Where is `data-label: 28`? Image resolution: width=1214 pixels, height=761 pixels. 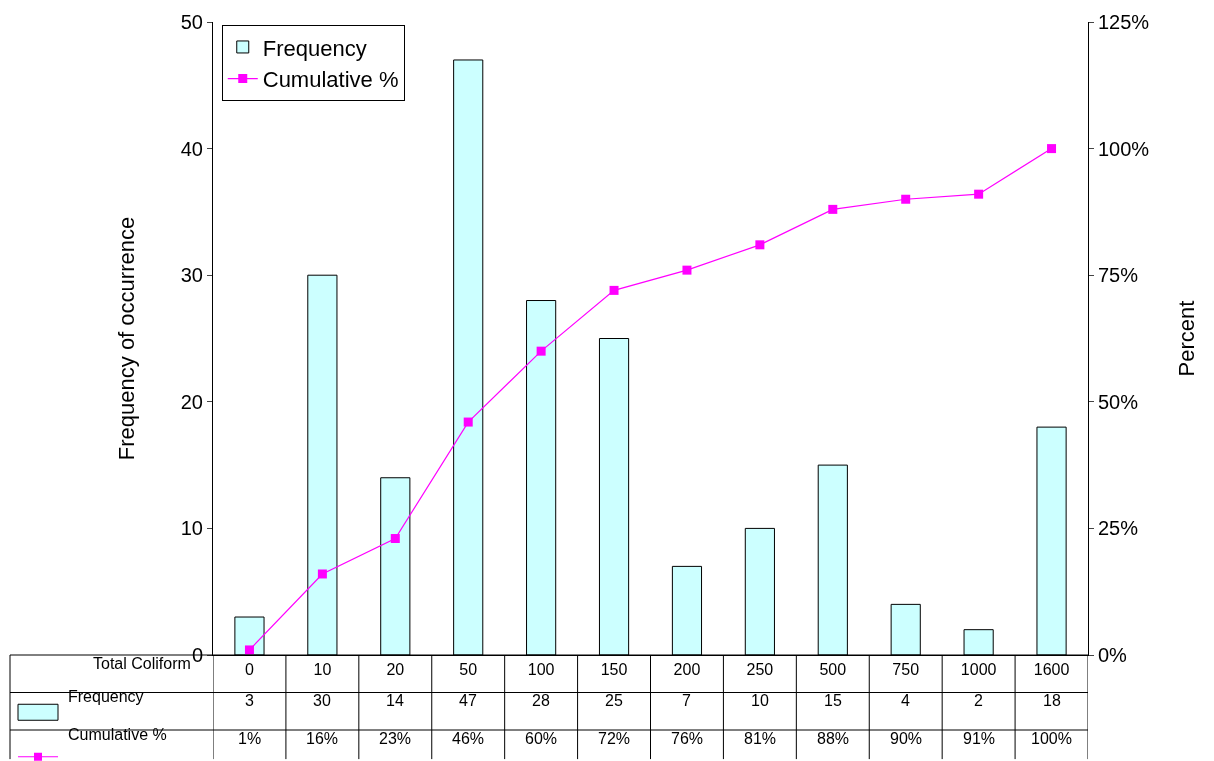 data-label: 28 is located at coordinates (541, 700).